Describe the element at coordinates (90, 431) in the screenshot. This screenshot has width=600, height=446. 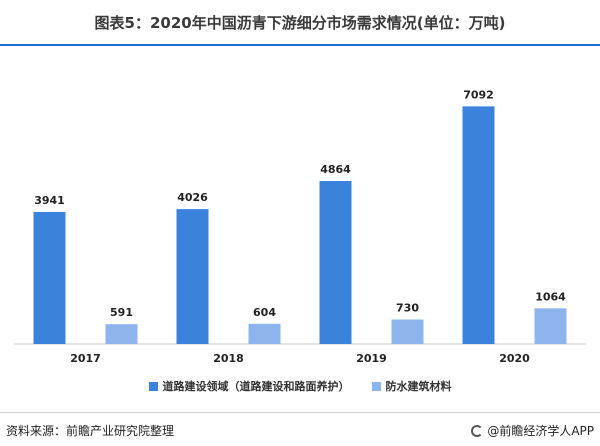
I see `source-note: 资料来源：前瞻产业研究院整理` at that location.